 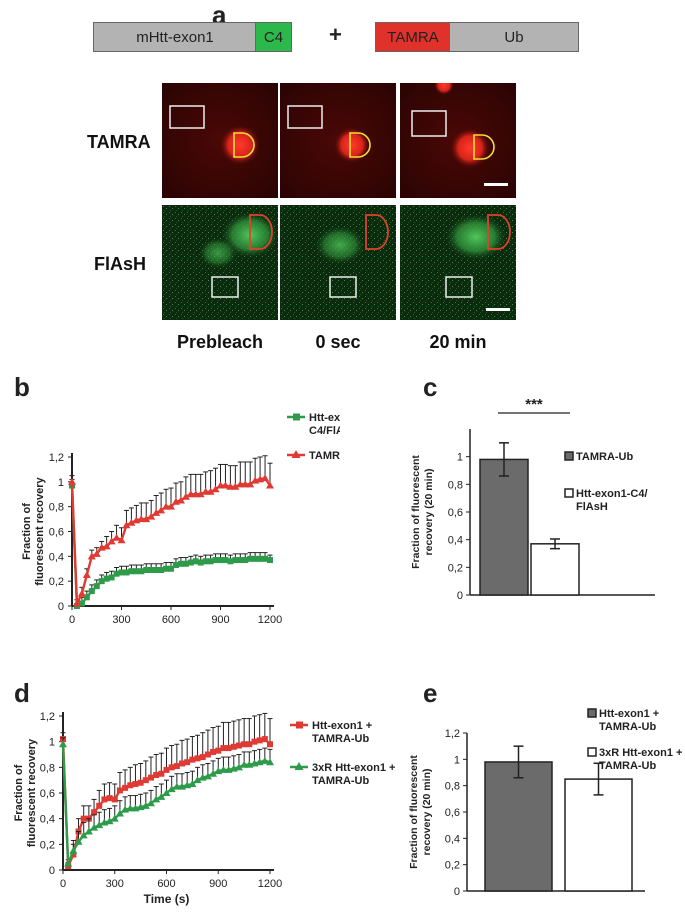 What do you see at coordinates (338, 262) in the screenshot?
I see `micrograph-flash-0sec` at bounding box center [338, 262].